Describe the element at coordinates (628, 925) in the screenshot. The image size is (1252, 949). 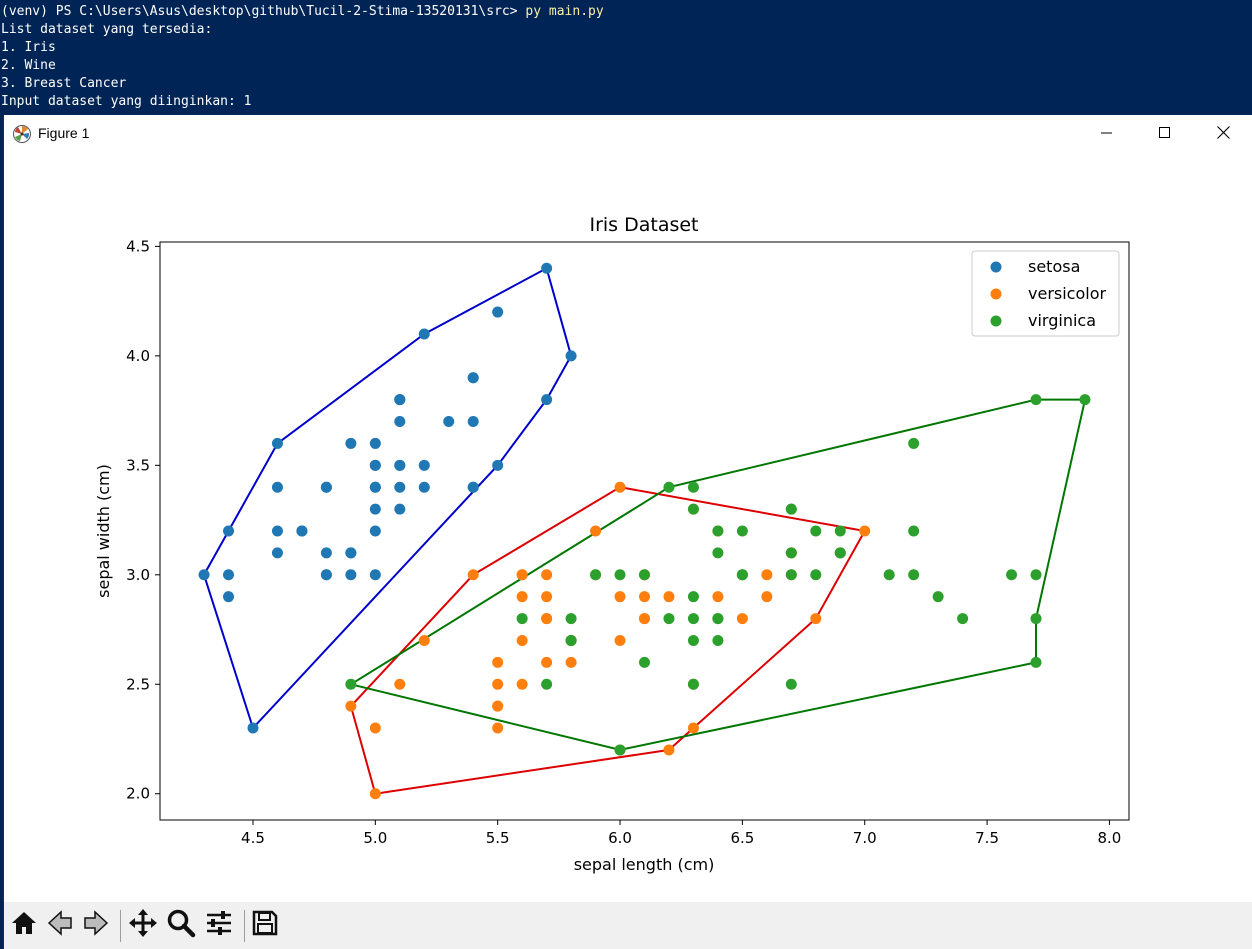
I see `navigation-toolbar` at that location.